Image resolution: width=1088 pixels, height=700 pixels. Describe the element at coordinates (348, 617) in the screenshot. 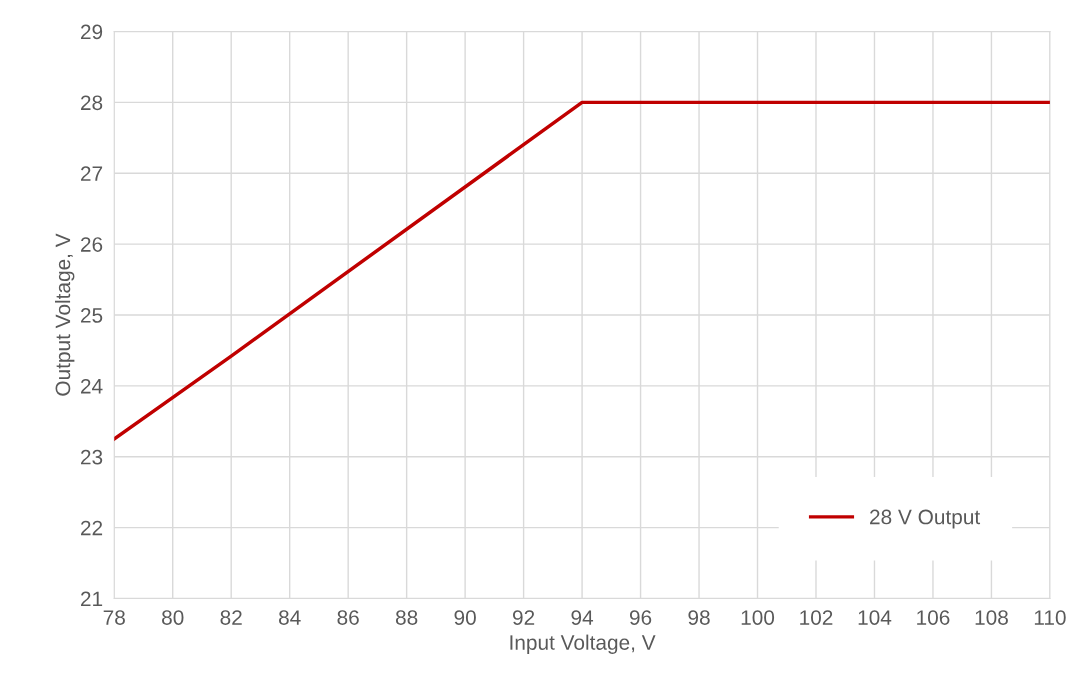

I see `x-tick-label: 86` at that location.